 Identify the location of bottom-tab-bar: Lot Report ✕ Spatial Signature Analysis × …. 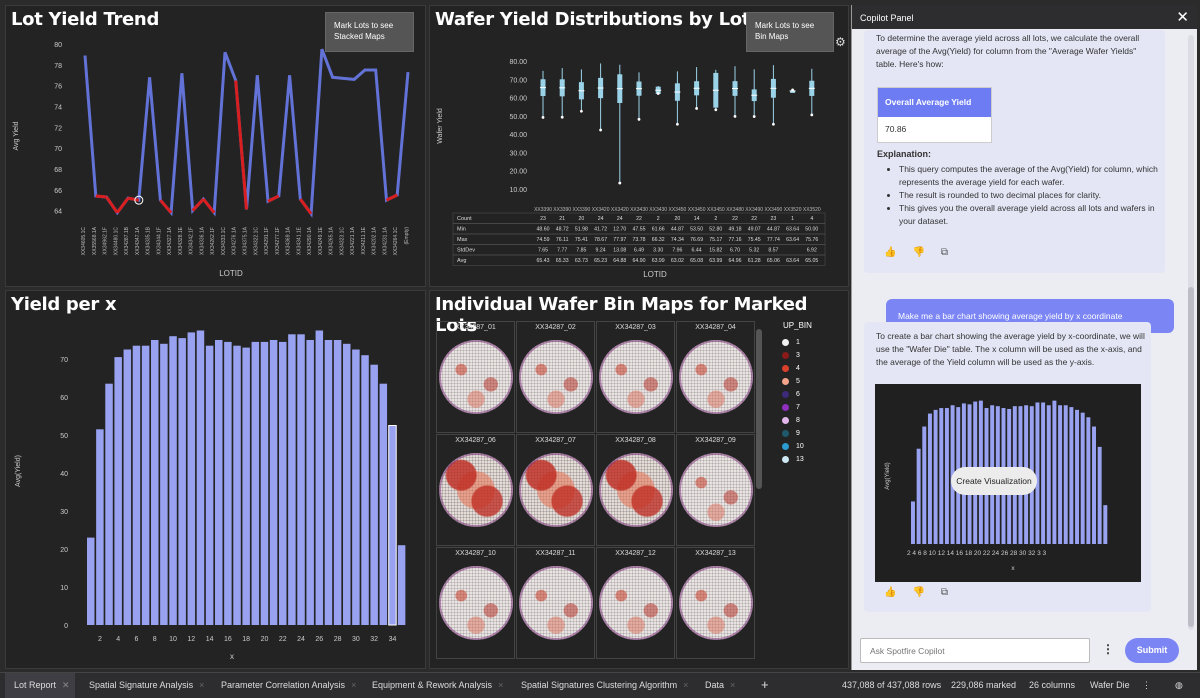
(600, 685).